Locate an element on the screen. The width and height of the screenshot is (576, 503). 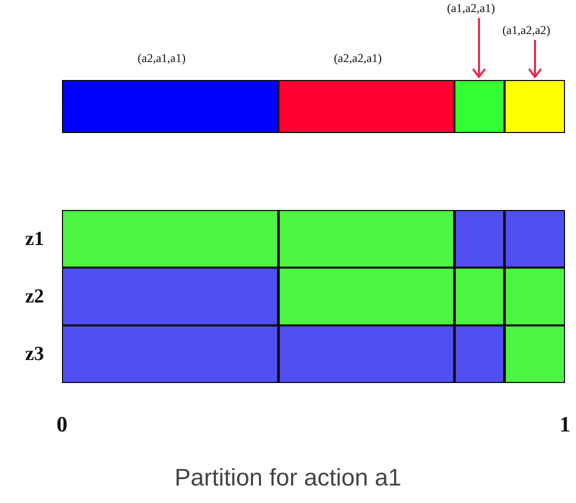
y-tick-label: z3 is located at coordinates (34, 354).